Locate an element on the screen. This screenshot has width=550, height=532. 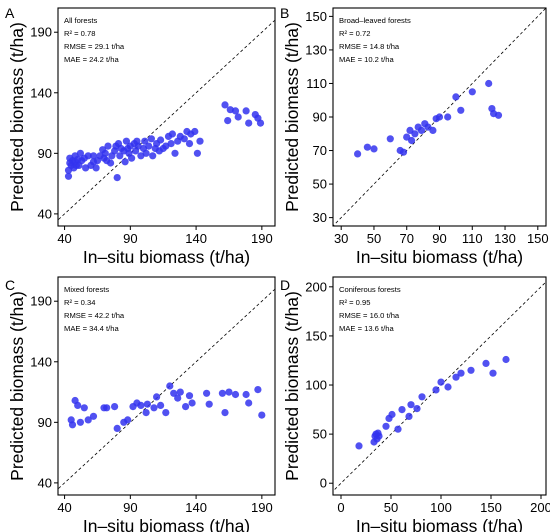
x-tick-label: 100 is located at coordinates (441, 507).